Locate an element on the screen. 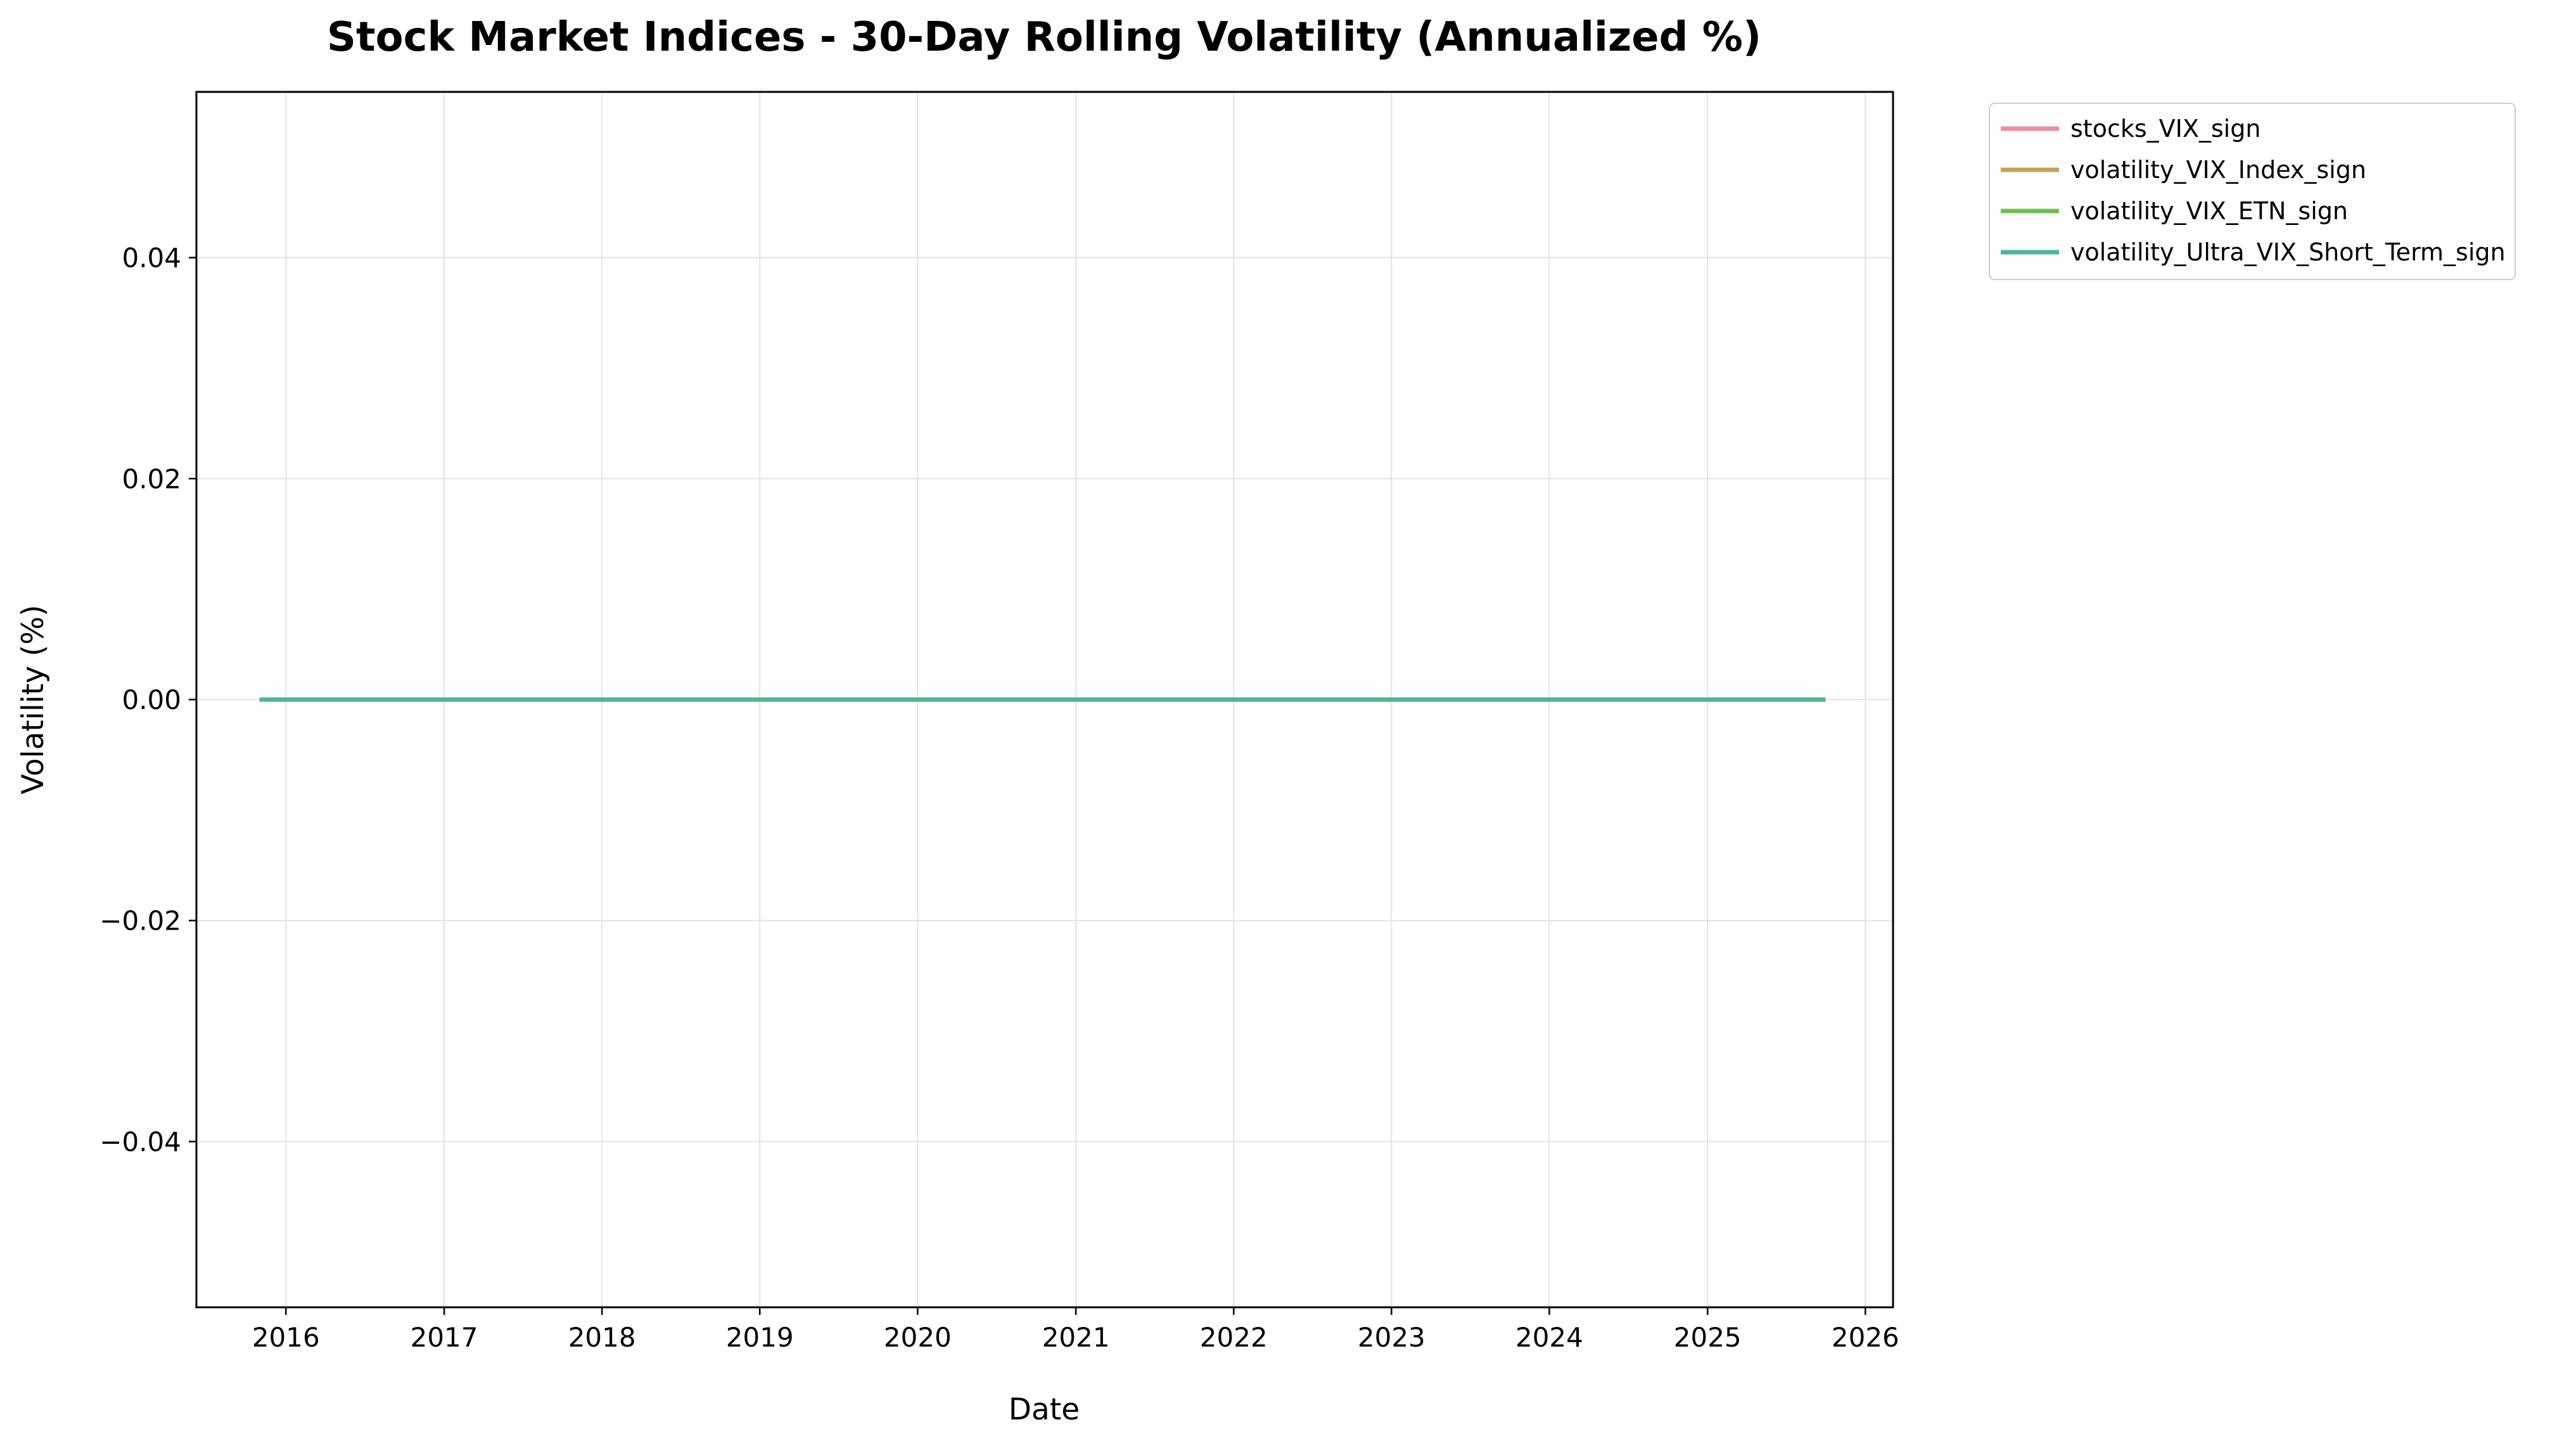 This screenshot has width=2576, height=1441. legend-frame is located at coordinates (2252, 191).